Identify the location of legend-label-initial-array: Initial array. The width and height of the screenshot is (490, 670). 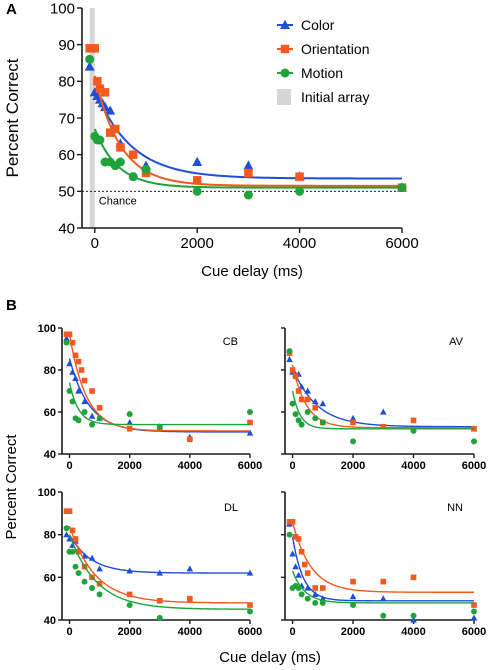
(335, 97).